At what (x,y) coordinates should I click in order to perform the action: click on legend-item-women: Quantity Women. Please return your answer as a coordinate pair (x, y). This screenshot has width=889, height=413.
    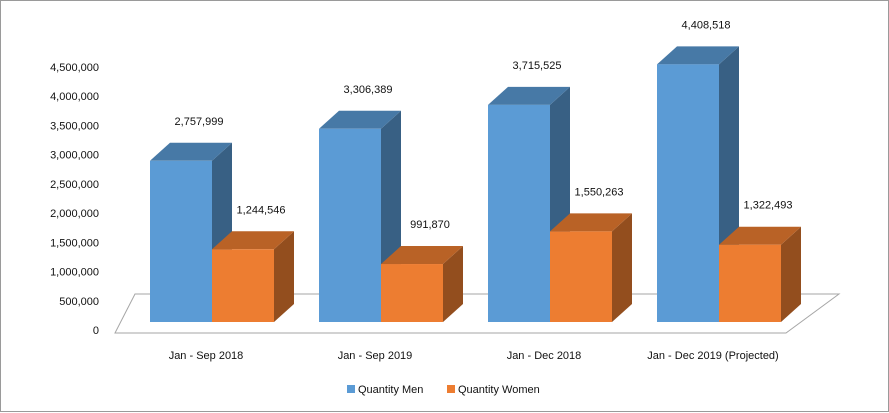
    Looking at the image, I should click on (493, 390).